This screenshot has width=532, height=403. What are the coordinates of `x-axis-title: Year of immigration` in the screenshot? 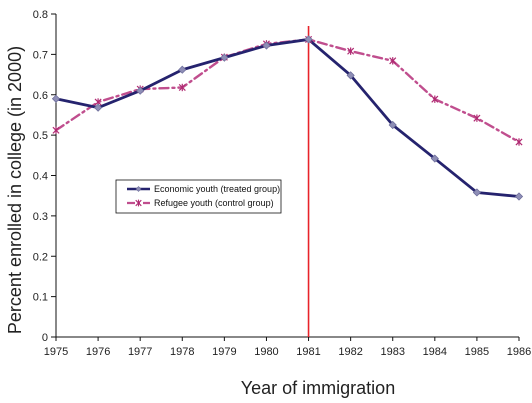 It's located at (318, 388).